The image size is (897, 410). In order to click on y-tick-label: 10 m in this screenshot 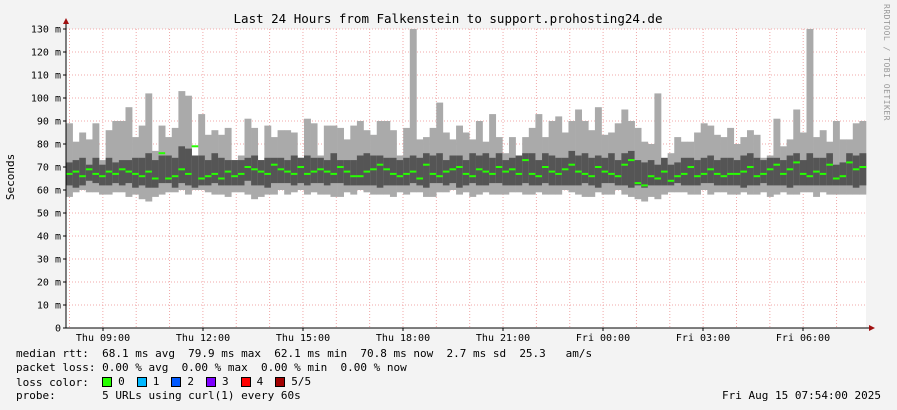, I will do `click(49, 306)`.